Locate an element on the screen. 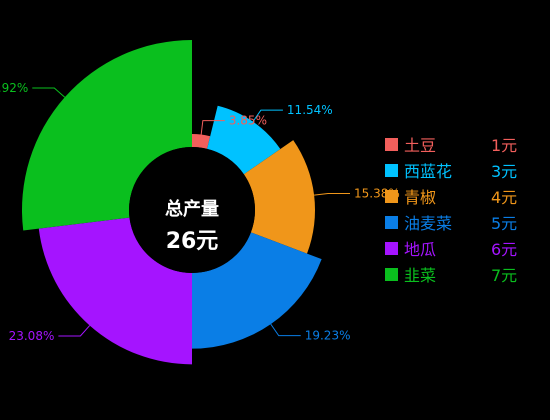  legend-name-2: 西蓝花 is located at coordinates (428, 171).